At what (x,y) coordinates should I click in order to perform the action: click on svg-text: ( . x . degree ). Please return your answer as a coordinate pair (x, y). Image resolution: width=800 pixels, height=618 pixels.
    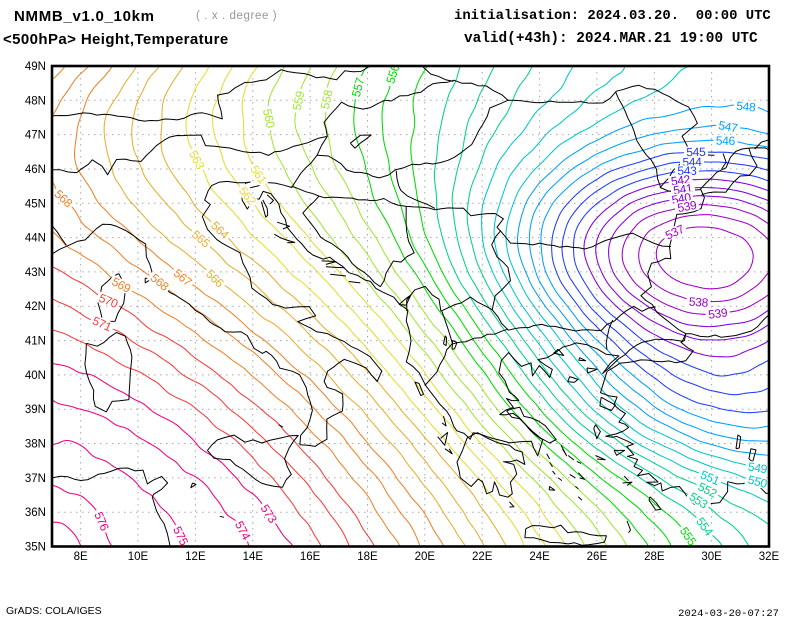
    Looking at the image, I should click on (236, 16).